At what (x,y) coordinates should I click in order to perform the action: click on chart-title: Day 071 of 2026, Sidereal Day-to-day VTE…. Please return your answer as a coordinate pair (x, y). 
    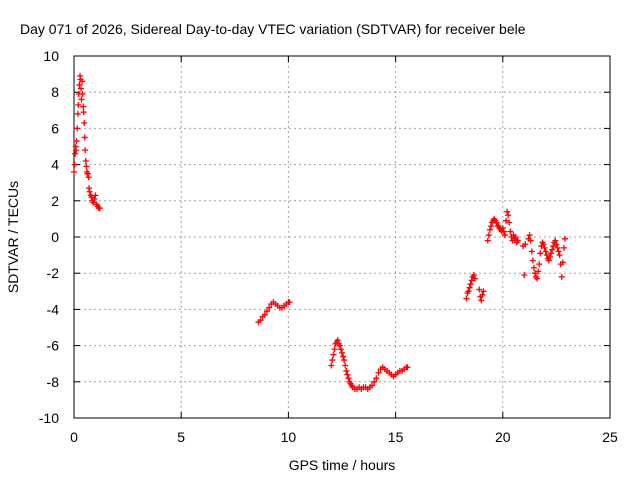
    Looking at the image, I should click on (273, 29).